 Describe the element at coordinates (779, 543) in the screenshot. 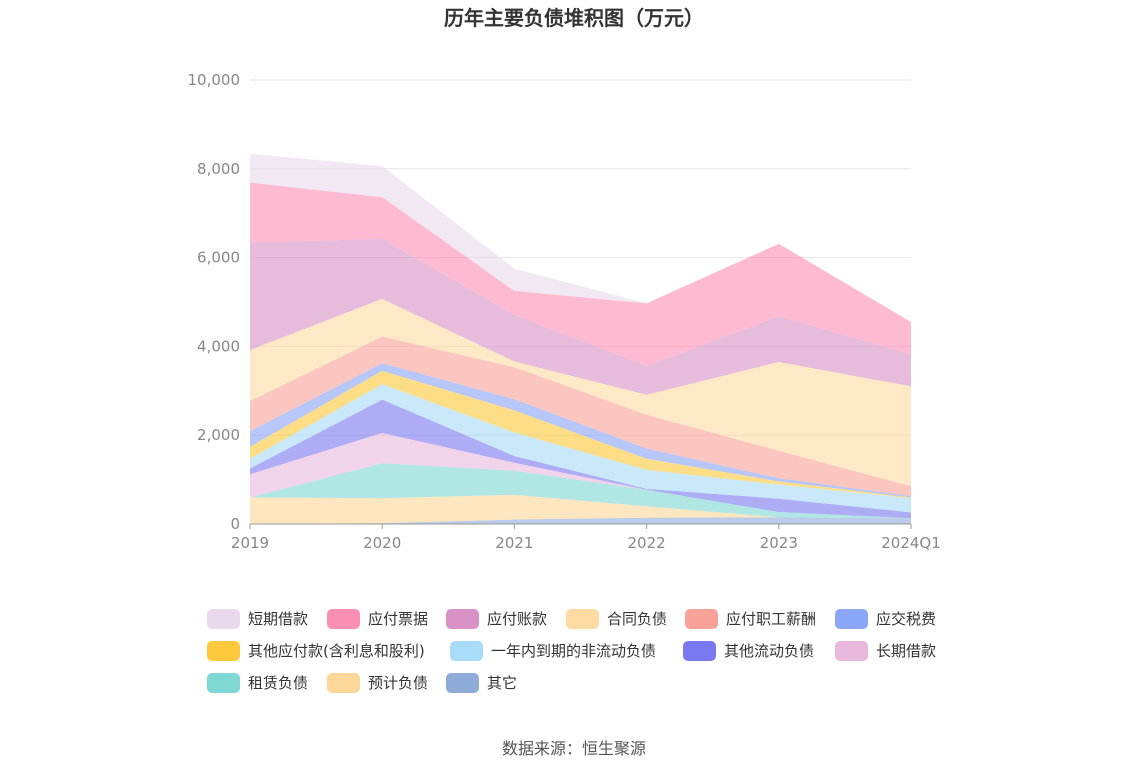

I see `x-tick-label: 2023` at that location.